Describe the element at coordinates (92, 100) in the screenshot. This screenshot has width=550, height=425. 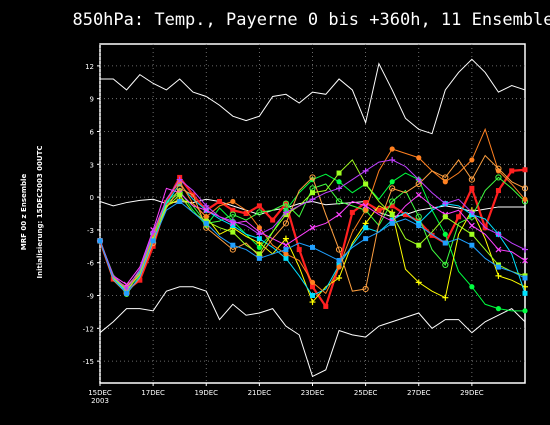
I see `y-tick-label: 9` at that location.